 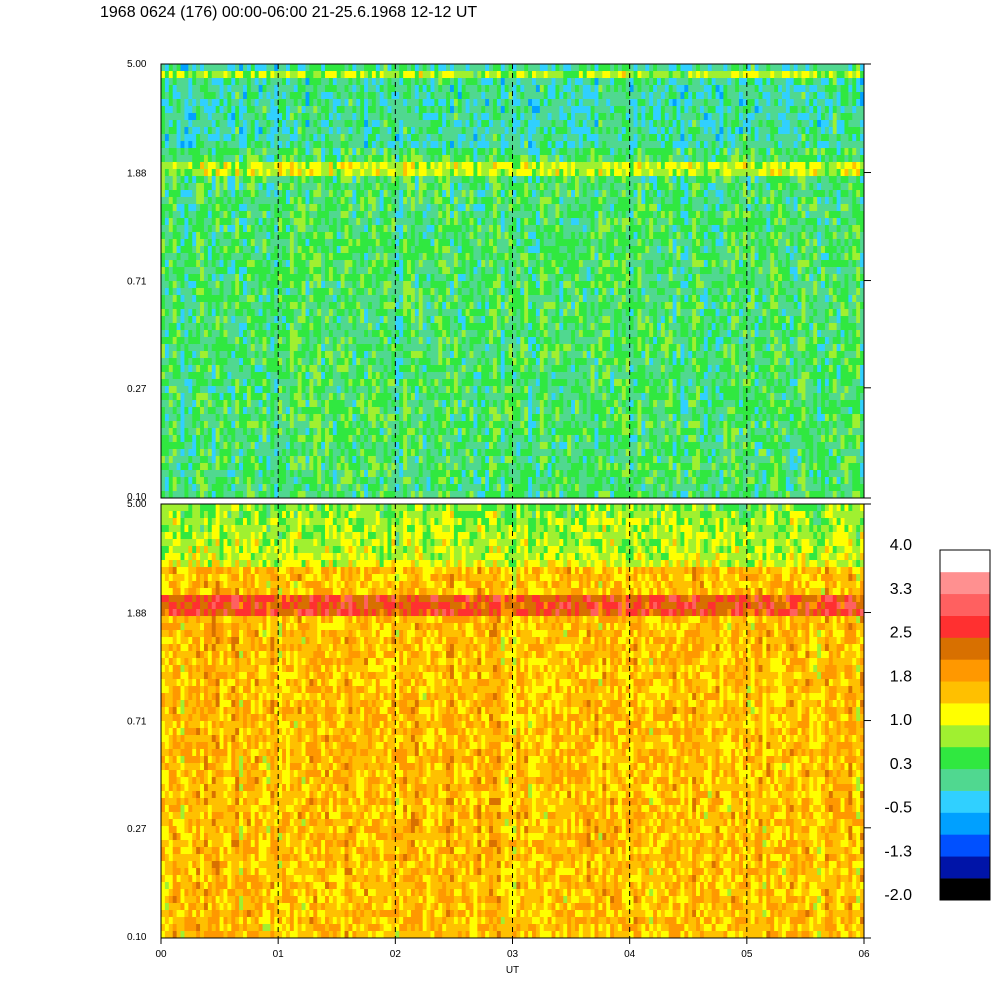 I want to click on colorbar-label: 4.0, so click(x=901, y=545).